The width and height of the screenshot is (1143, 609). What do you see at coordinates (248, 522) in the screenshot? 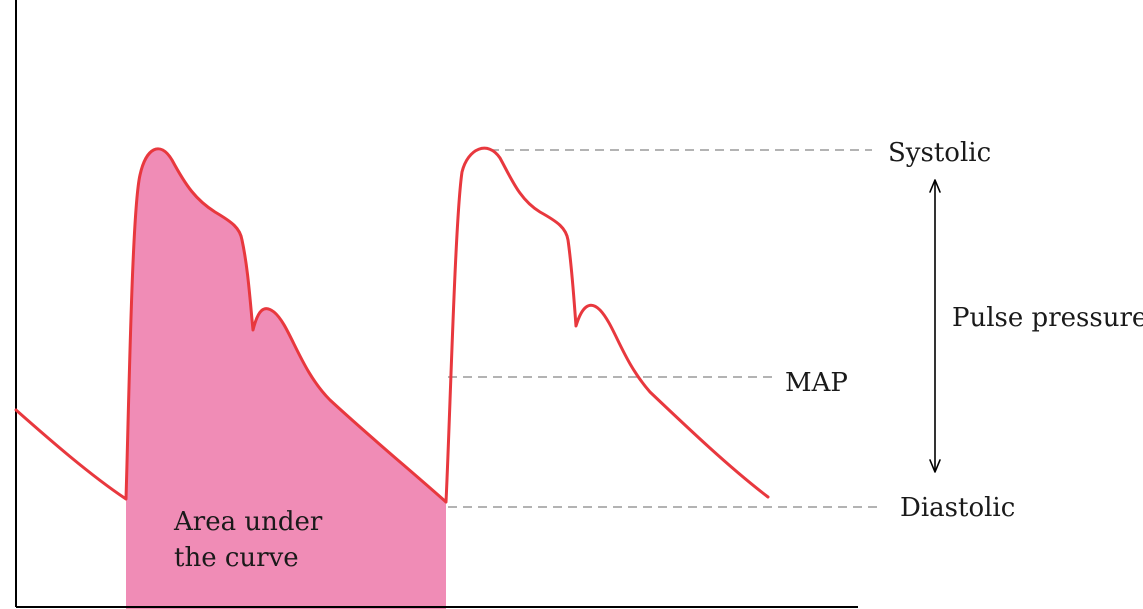
I see `area-label-line-1: Area under` at bounding box center [248, 522].